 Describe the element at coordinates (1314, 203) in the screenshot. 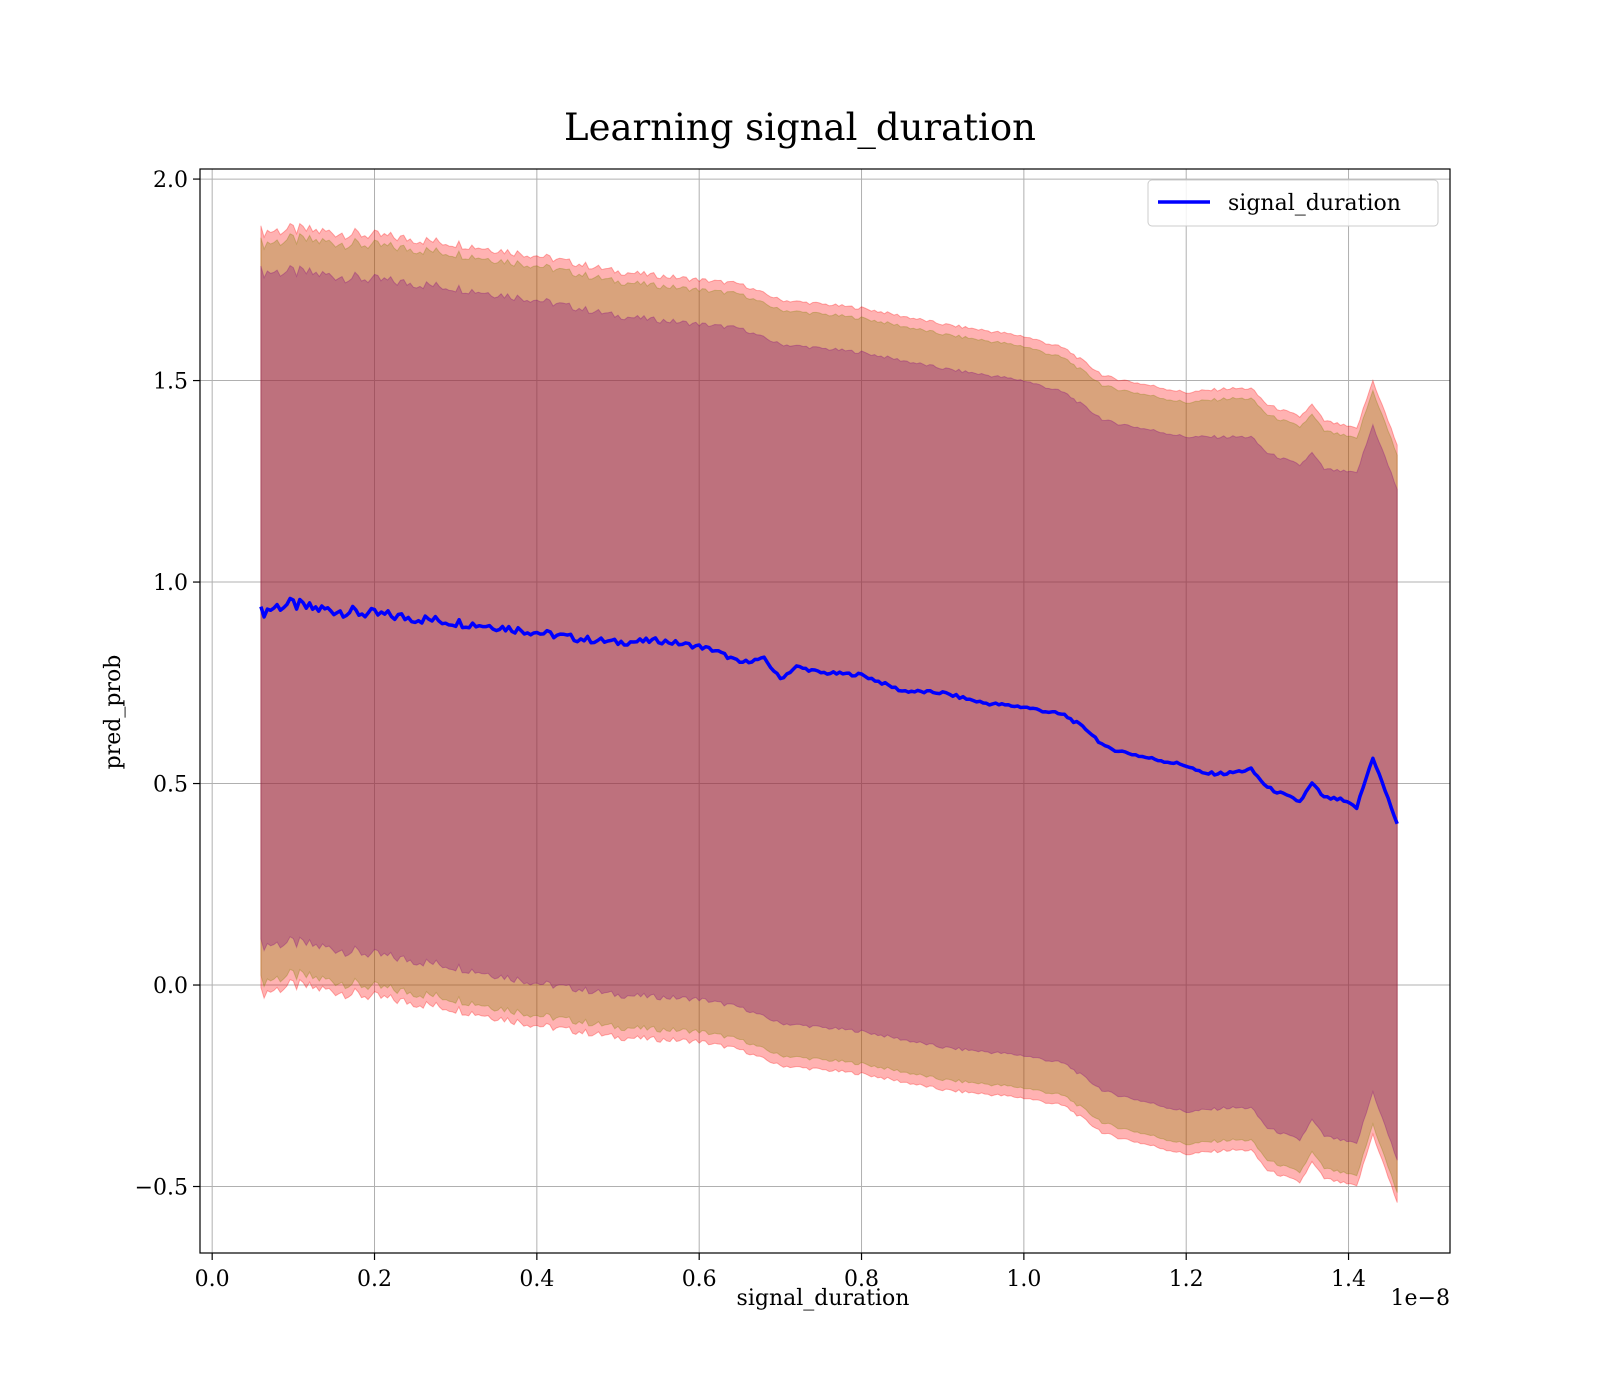

I see `legend-label: signal_duration` at that location.